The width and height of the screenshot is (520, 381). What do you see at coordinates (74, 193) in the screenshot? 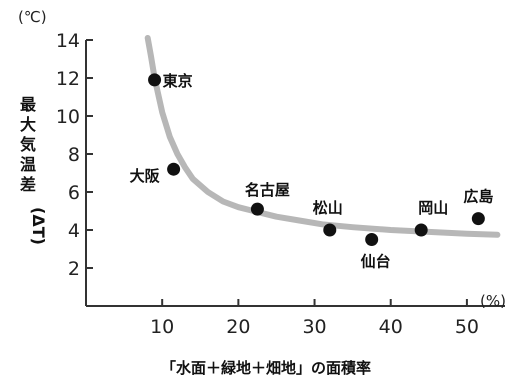
I see `y-tick-label: 6` at bounding box center [74, 193].